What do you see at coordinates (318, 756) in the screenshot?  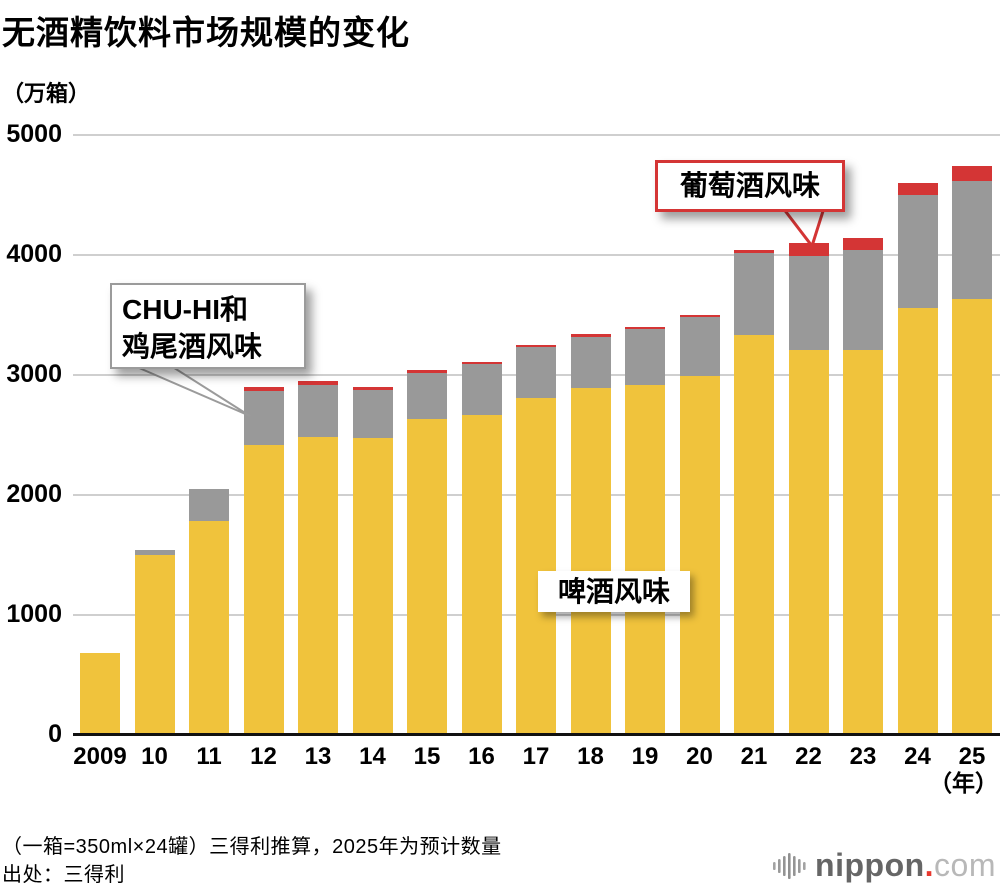 I see `x-tick-label-13: 13` at bounding box center [318, 756].